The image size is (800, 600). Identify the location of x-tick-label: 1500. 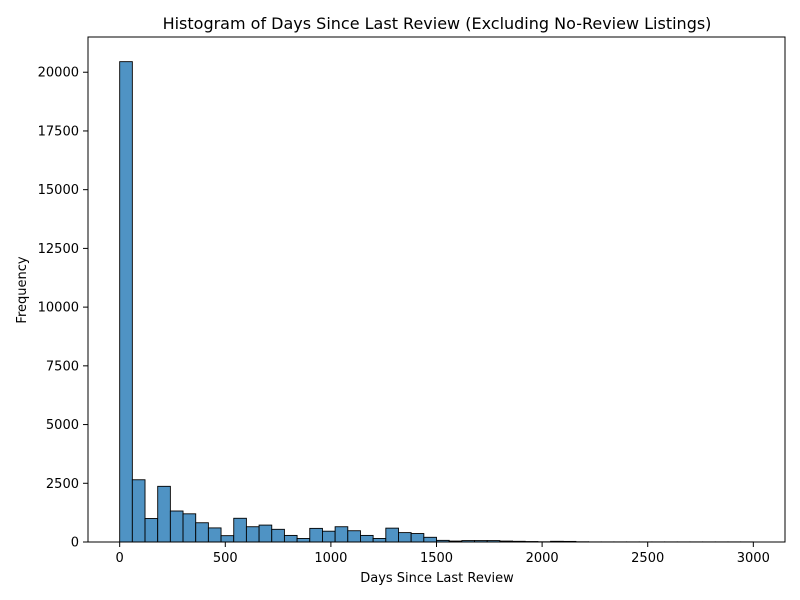
(436, 558).